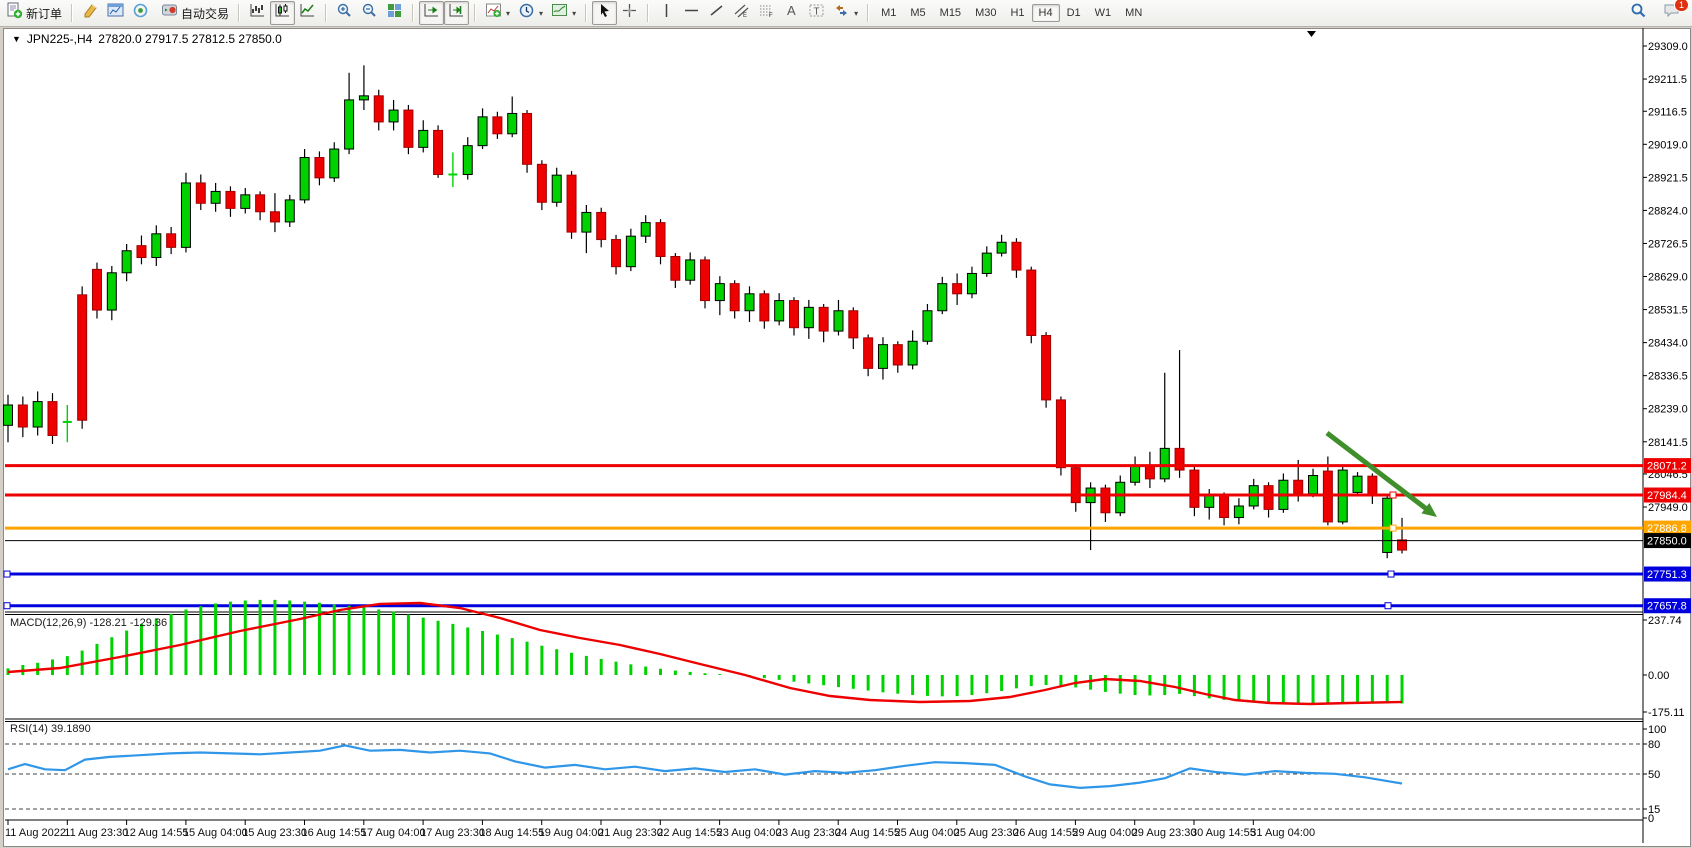  I want to click on line-chart-icon, so click(307, 13).